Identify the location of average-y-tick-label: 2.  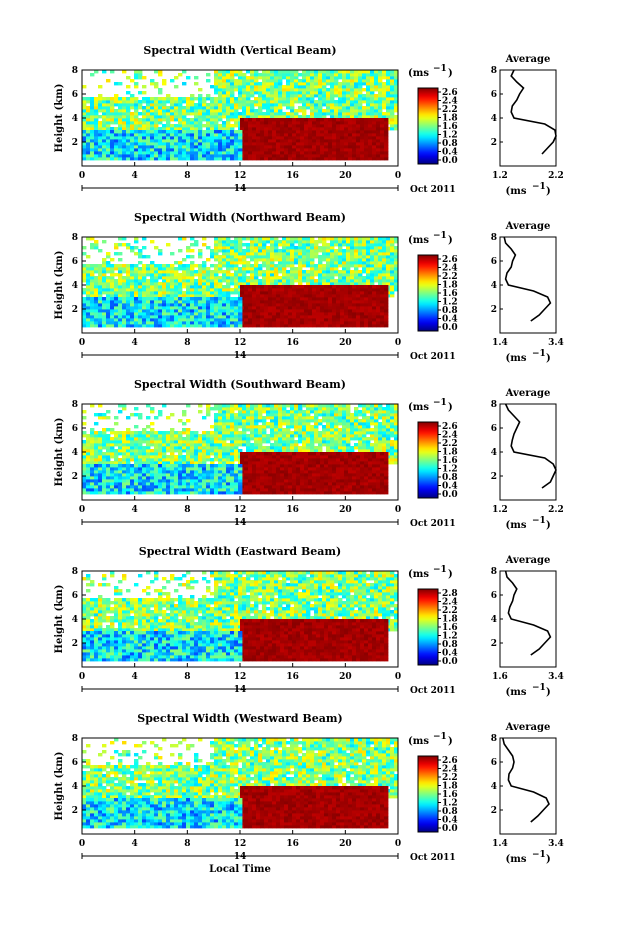
(494, 310).